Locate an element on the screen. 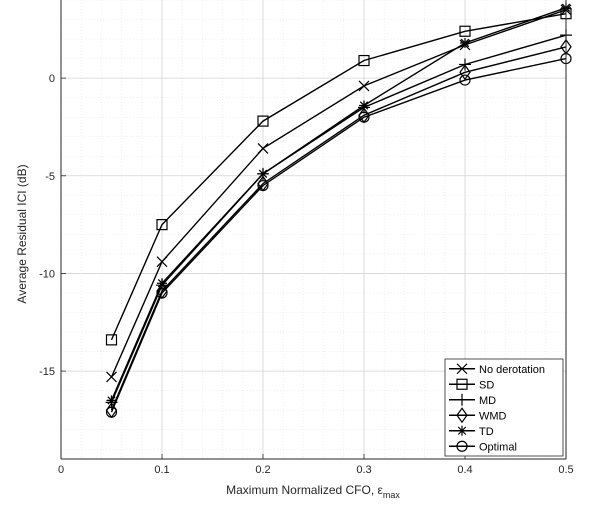  x-tick-label: 0.3 is located at coordinates (363, 470).